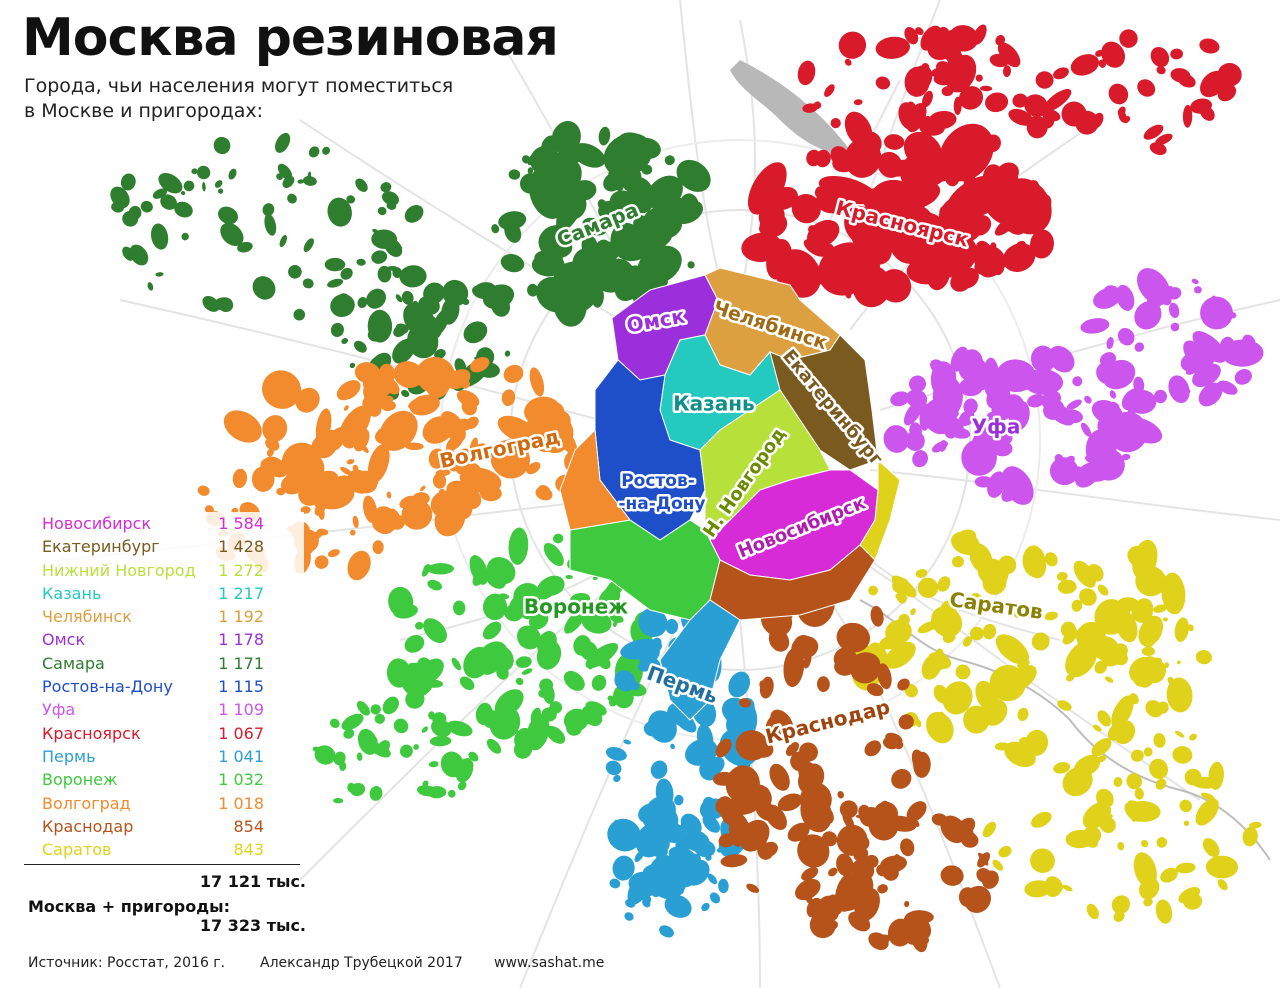 This screenshot has width=1280, height=988. Describe the element at coordinates (173, 593) in the screenshot. I see `legend-row: Казань 1 217` at that location.